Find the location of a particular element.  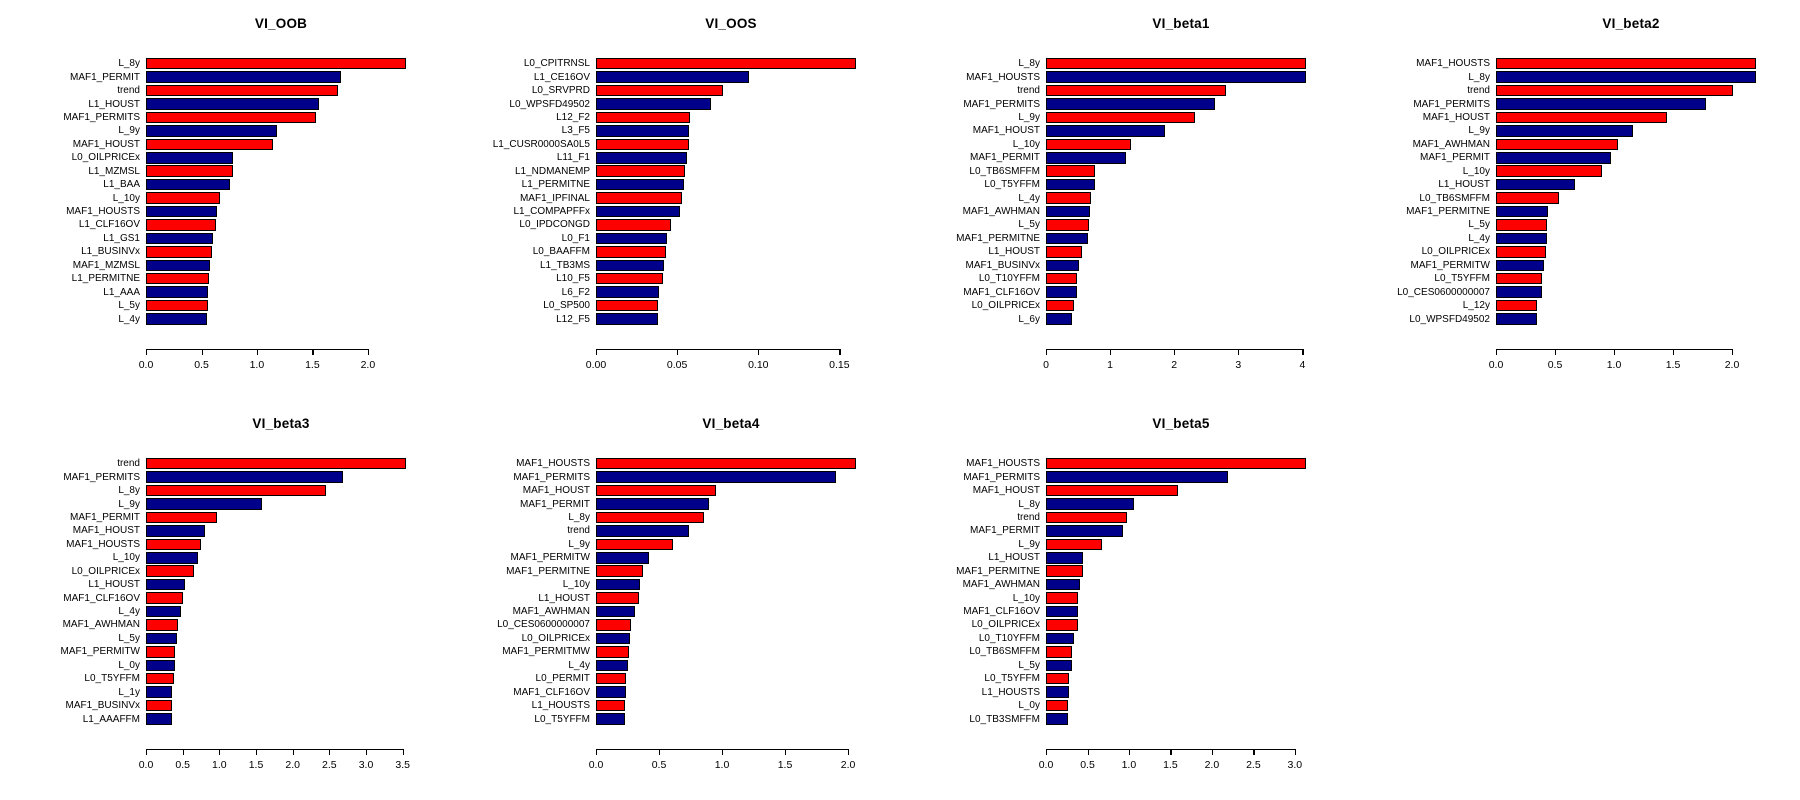

bar-row: L0_SP500 is located at coordinates (675, 305).